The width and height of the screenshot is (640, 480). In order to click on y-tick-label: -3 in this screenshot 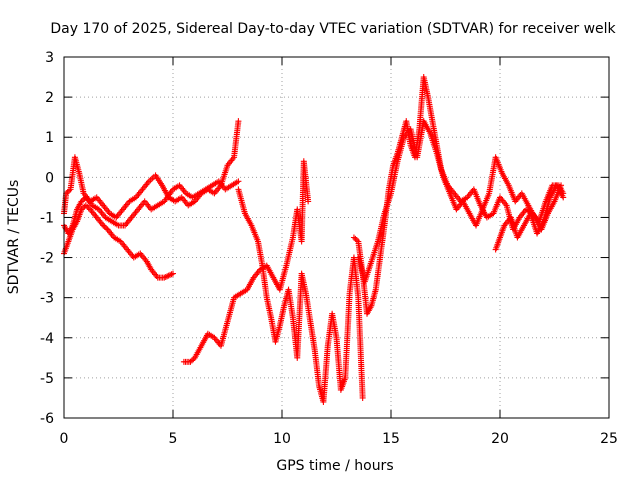, I will do `click(47, 299)`.